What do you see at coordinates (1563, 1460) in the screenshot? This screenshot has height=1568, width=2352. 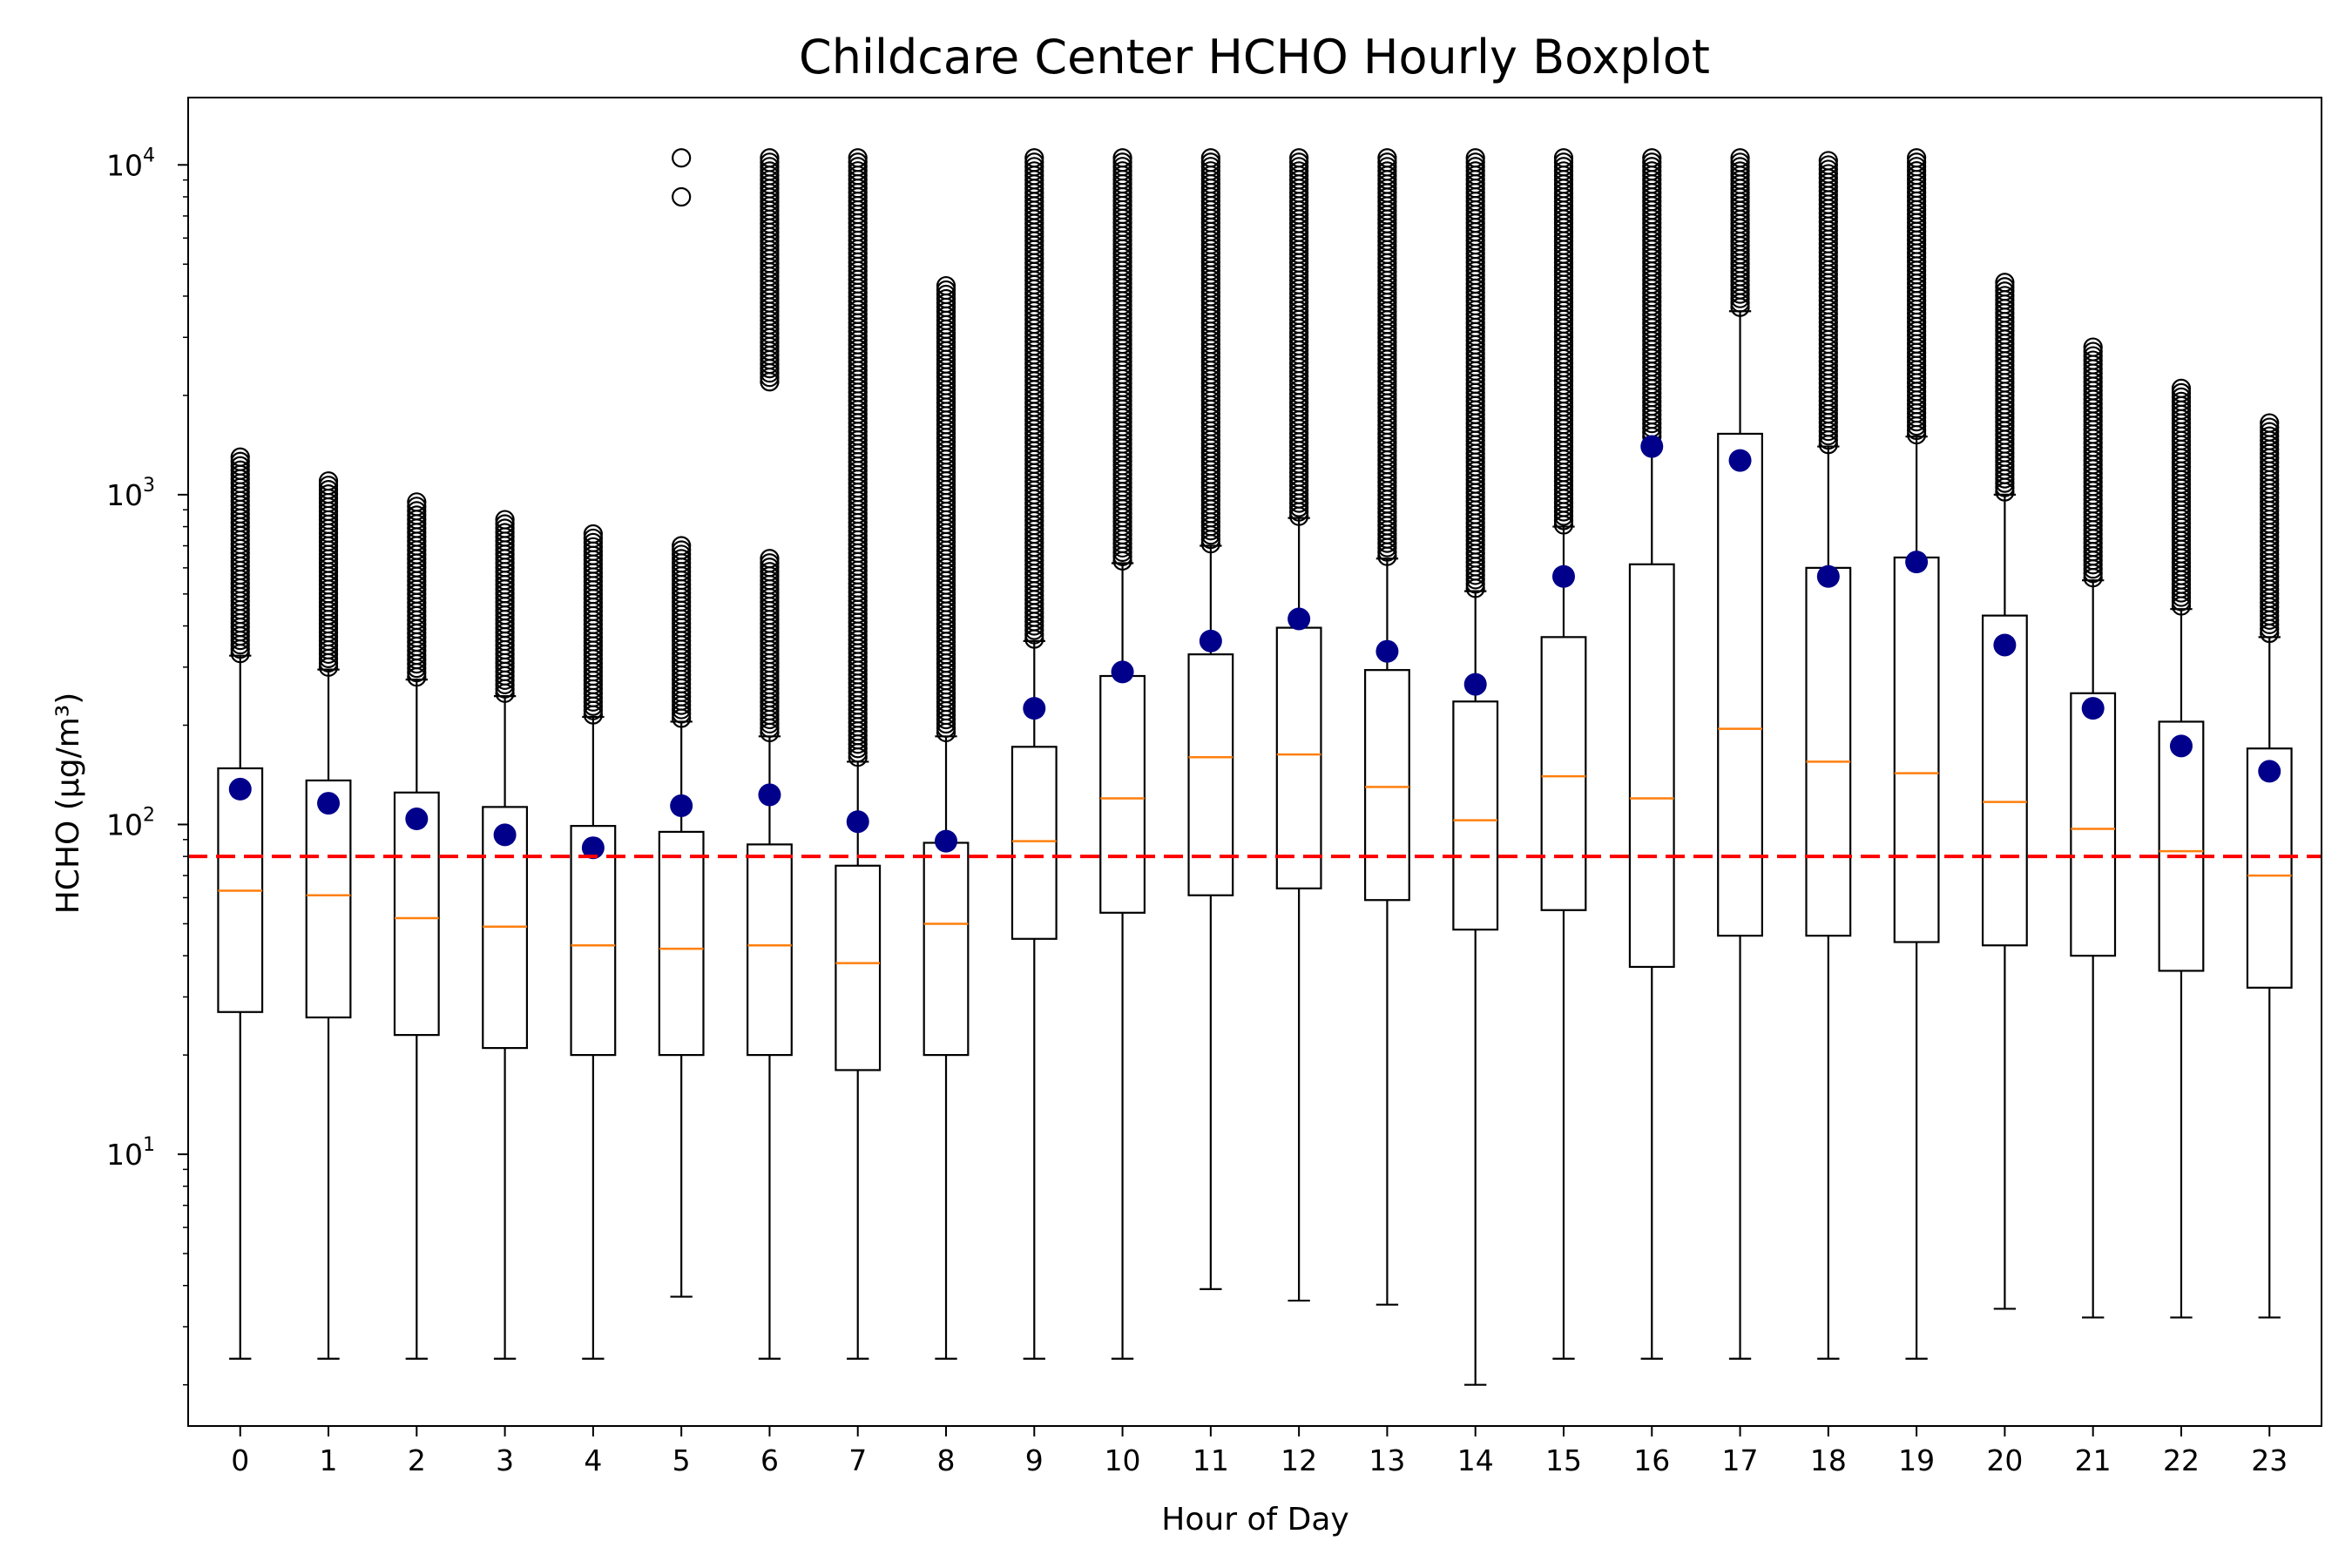 I see `x-tick-label: 15` at bounding box center [1563, 1460].